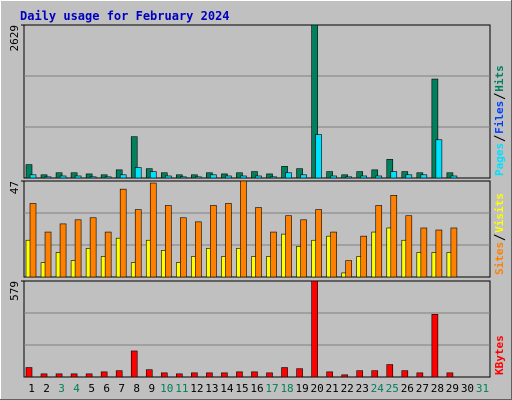 This screenshot has height=400, width=512. What do you see at coordinates (256, 388) in the screenshot?
I see `x-tick-label: 16` at bounding box center [256, 388].